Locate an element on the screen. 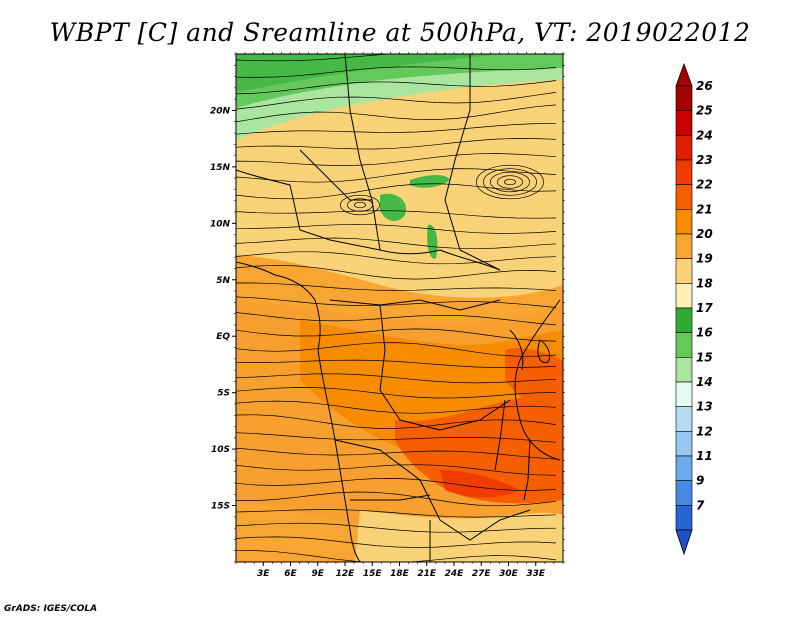  coastline-west is located at coordinates (278, 306).